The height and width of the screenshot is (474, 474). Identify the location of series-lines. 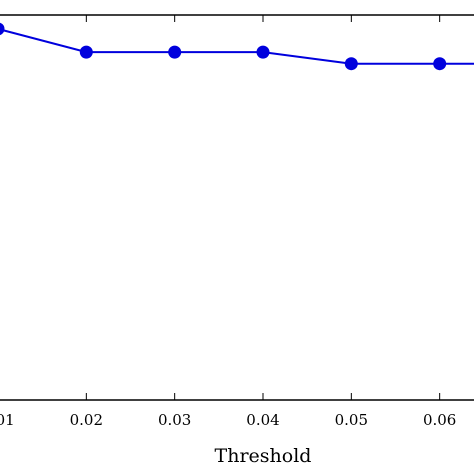
(237, 46).